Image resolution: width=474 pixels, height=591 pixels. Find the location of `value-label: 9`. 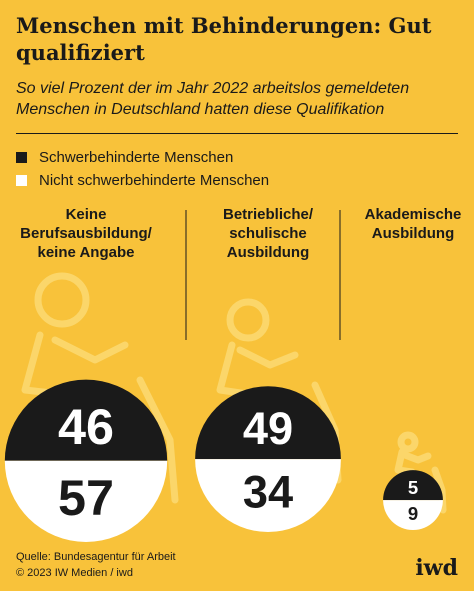

value-label: 9 is located at coordinates (413, 513).